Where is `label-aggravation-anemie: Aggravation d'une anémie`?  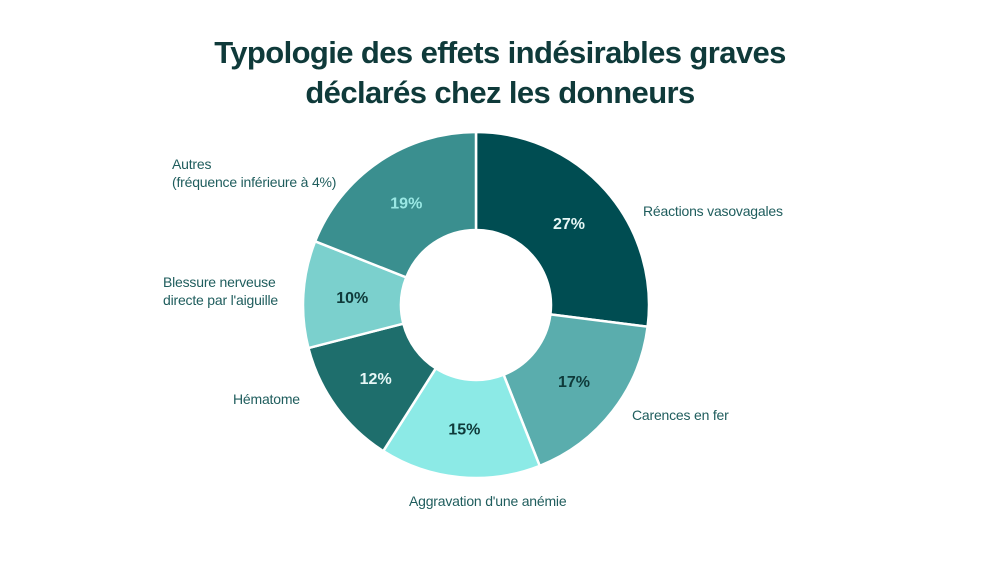
label-aggravation-anemie: Aggravation d'une anémie is located at coordinates (488, 501).